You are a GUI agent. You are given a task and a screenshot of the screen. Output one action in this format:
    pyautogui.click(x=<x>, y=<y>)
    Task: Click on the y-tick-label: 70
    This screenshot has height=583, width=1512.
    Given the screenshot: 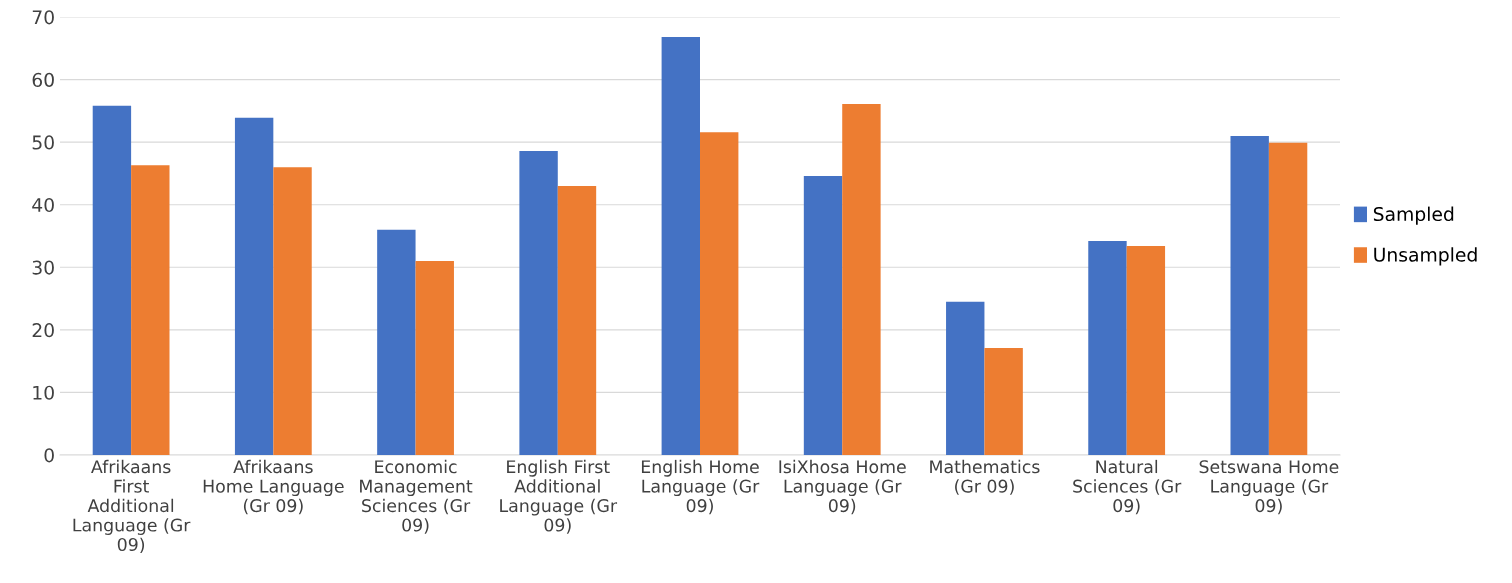 What is the action you would take?
    pyautogui.click(x=43, y=17)
    